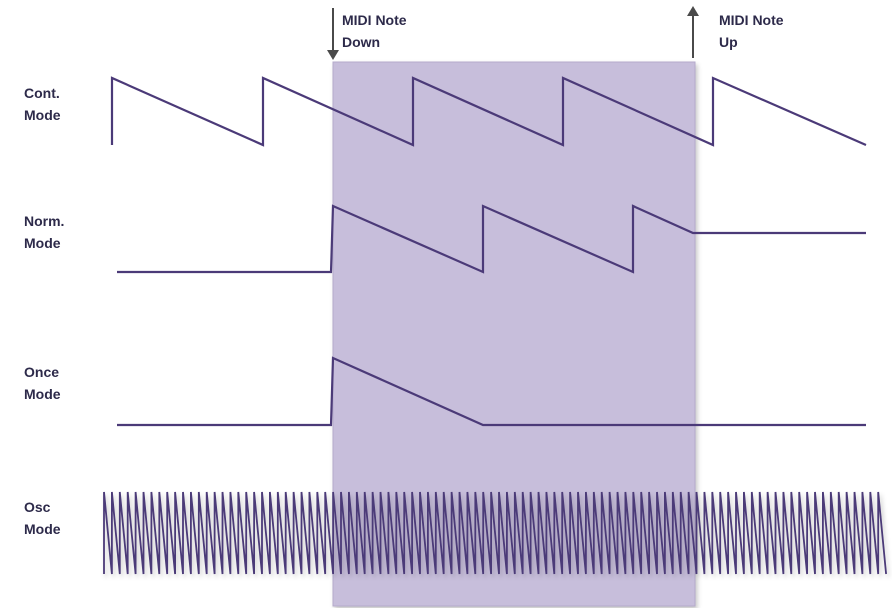  What do you see at coordinates (42, 372) in the screenshot?
I see `once-mode-label-line1: Once` at bounding box center [42, 372].